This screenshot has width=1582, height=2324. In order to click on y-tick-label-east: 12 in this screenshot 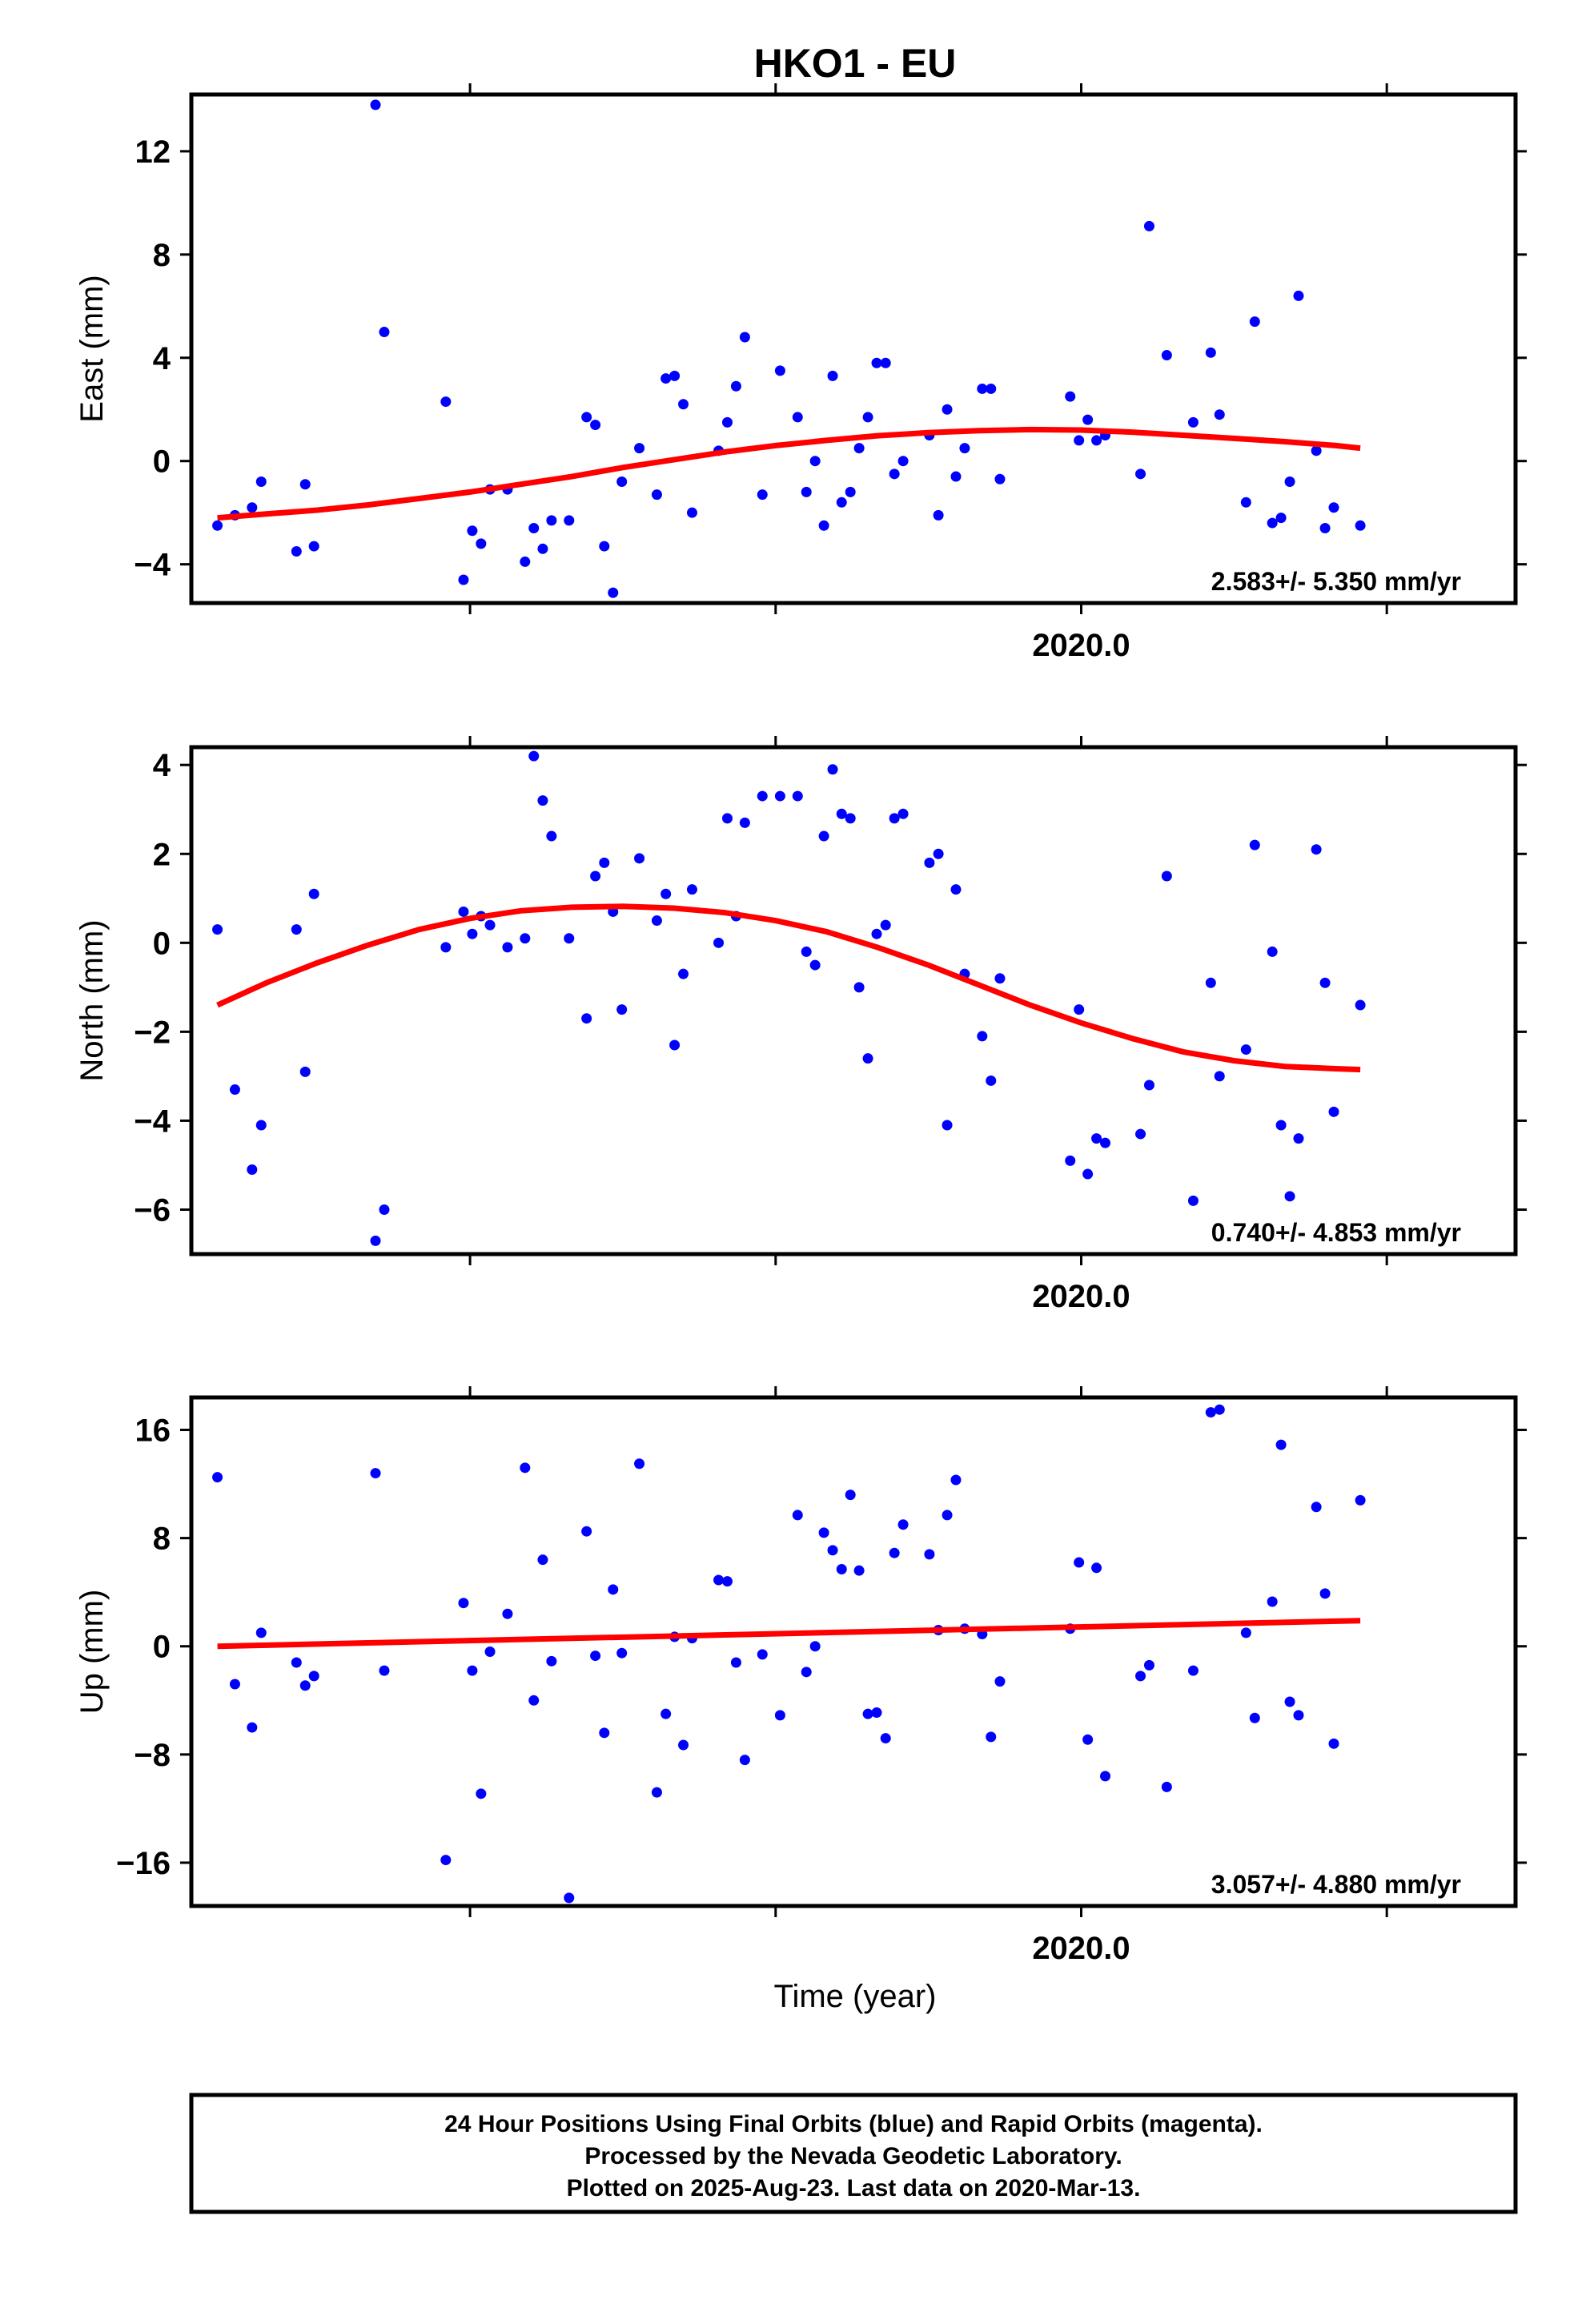, I will do `click(153, 152)`.